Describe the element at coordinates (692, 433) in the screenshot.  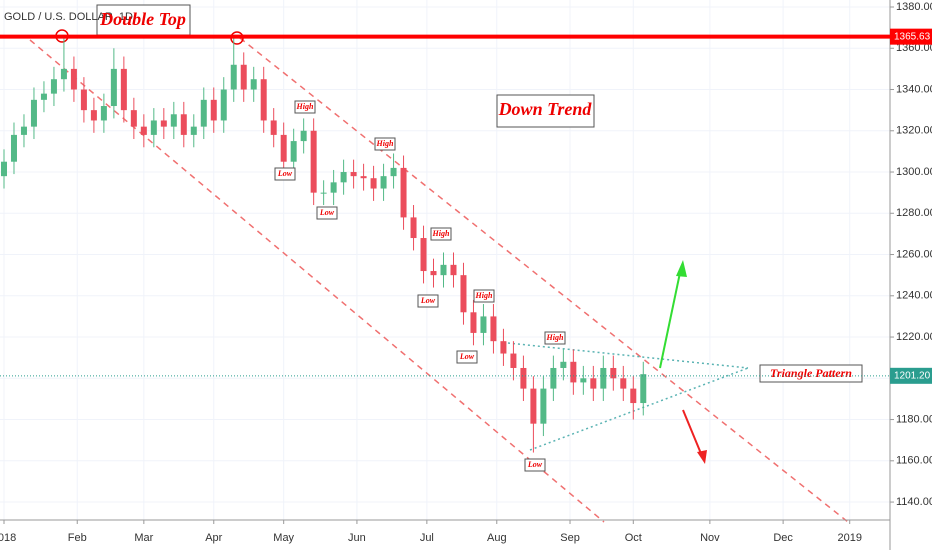
I see `arrow-down` at that location.